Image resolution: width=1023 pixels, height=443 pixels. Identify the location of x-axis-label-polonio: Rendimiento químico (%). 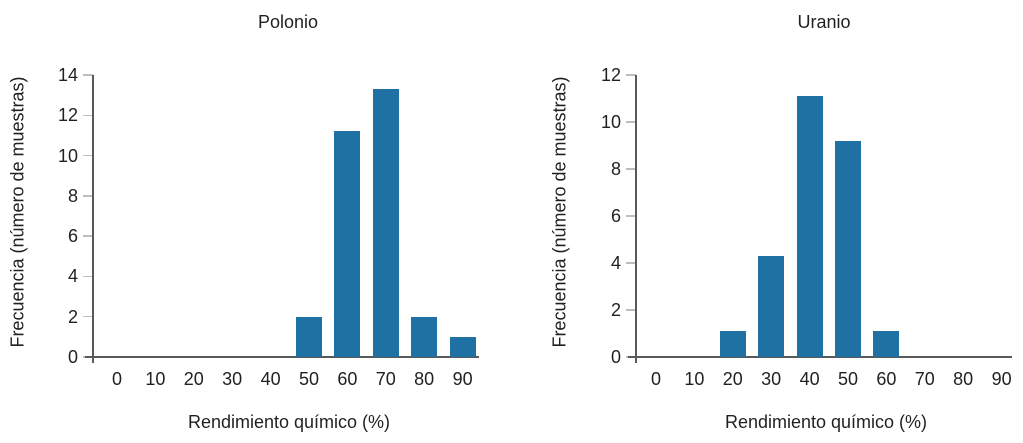
(289, 422).